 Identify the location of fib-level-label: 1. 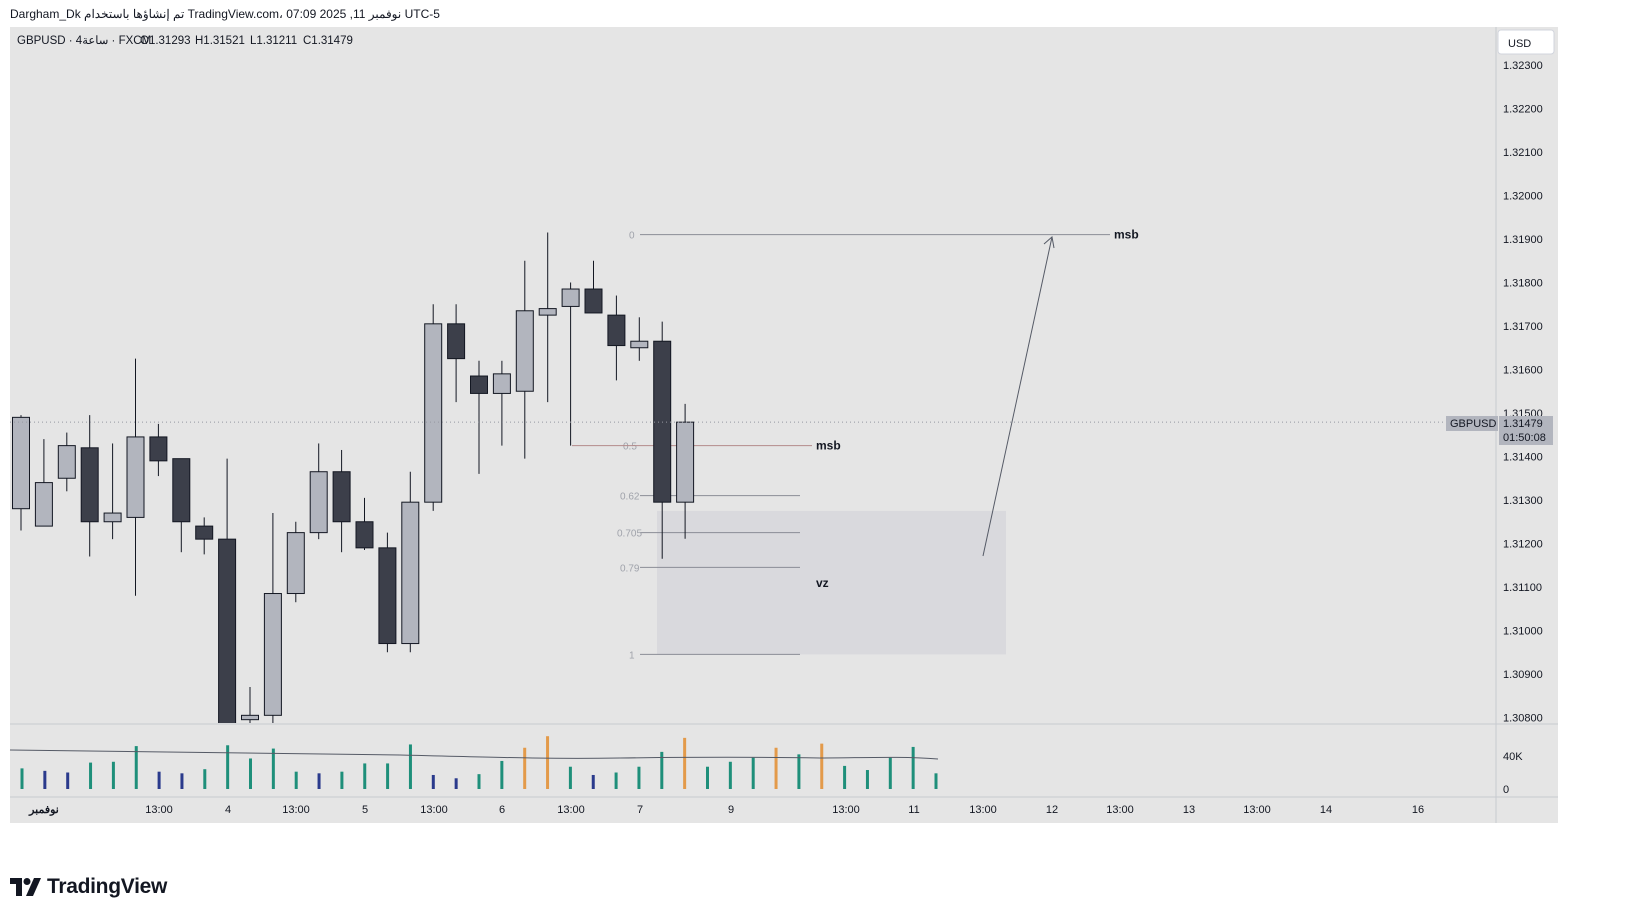
(632, 655).